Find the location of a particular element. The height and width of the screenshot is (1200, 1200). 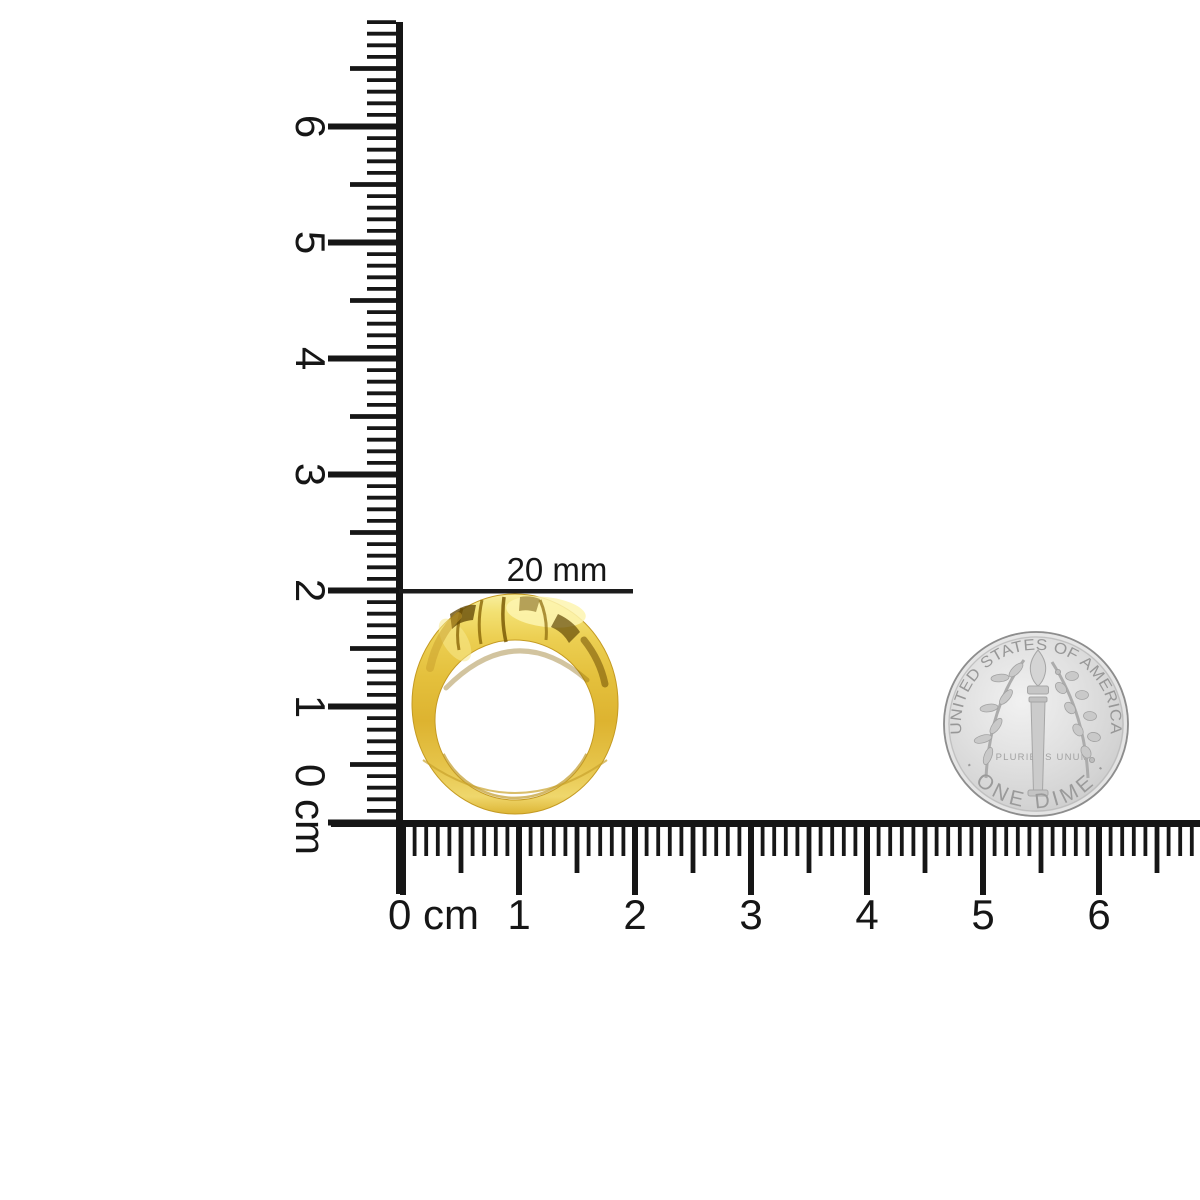

coin-rim-line is located at coordinates (1036, 724).